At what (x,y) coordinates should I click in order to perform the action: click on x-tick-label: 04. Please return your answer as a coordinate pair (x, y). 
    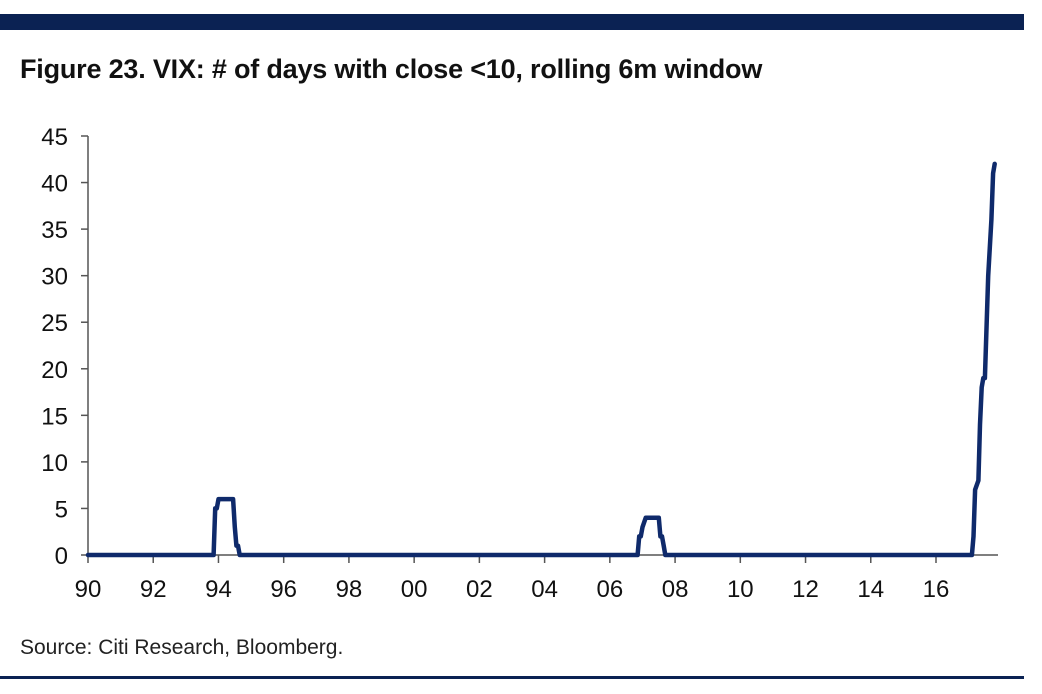
    Looking at the image, I should click on (544, 589).